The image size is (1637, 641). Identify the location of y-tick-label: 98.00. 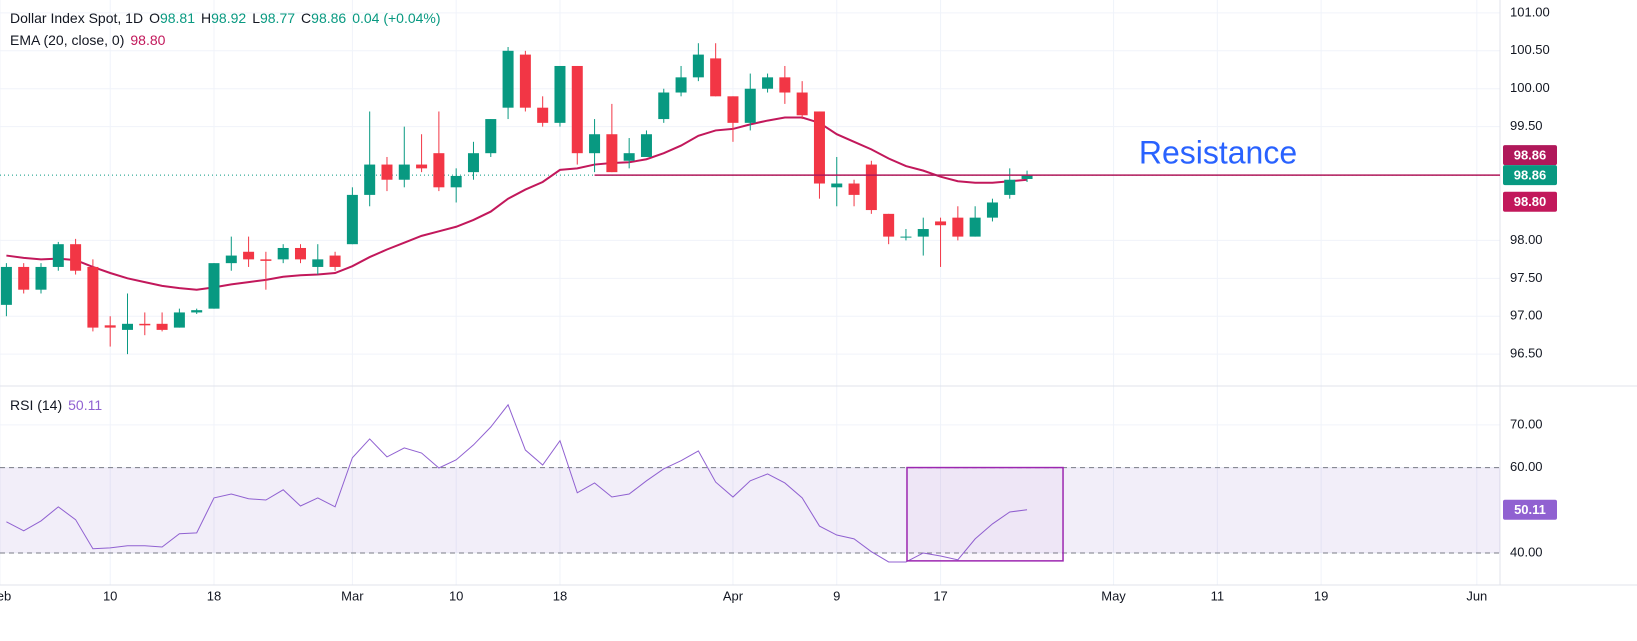
(1526, 239).